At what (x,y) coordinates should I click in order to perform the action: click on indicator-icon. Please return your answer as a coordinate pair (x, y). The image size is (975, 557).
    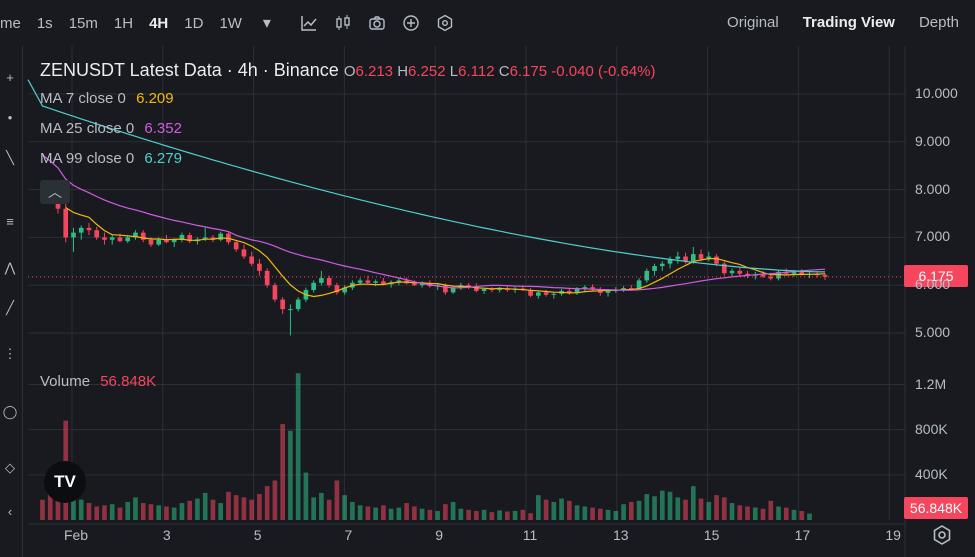
    Looking at the image, I should click on (309, 23).